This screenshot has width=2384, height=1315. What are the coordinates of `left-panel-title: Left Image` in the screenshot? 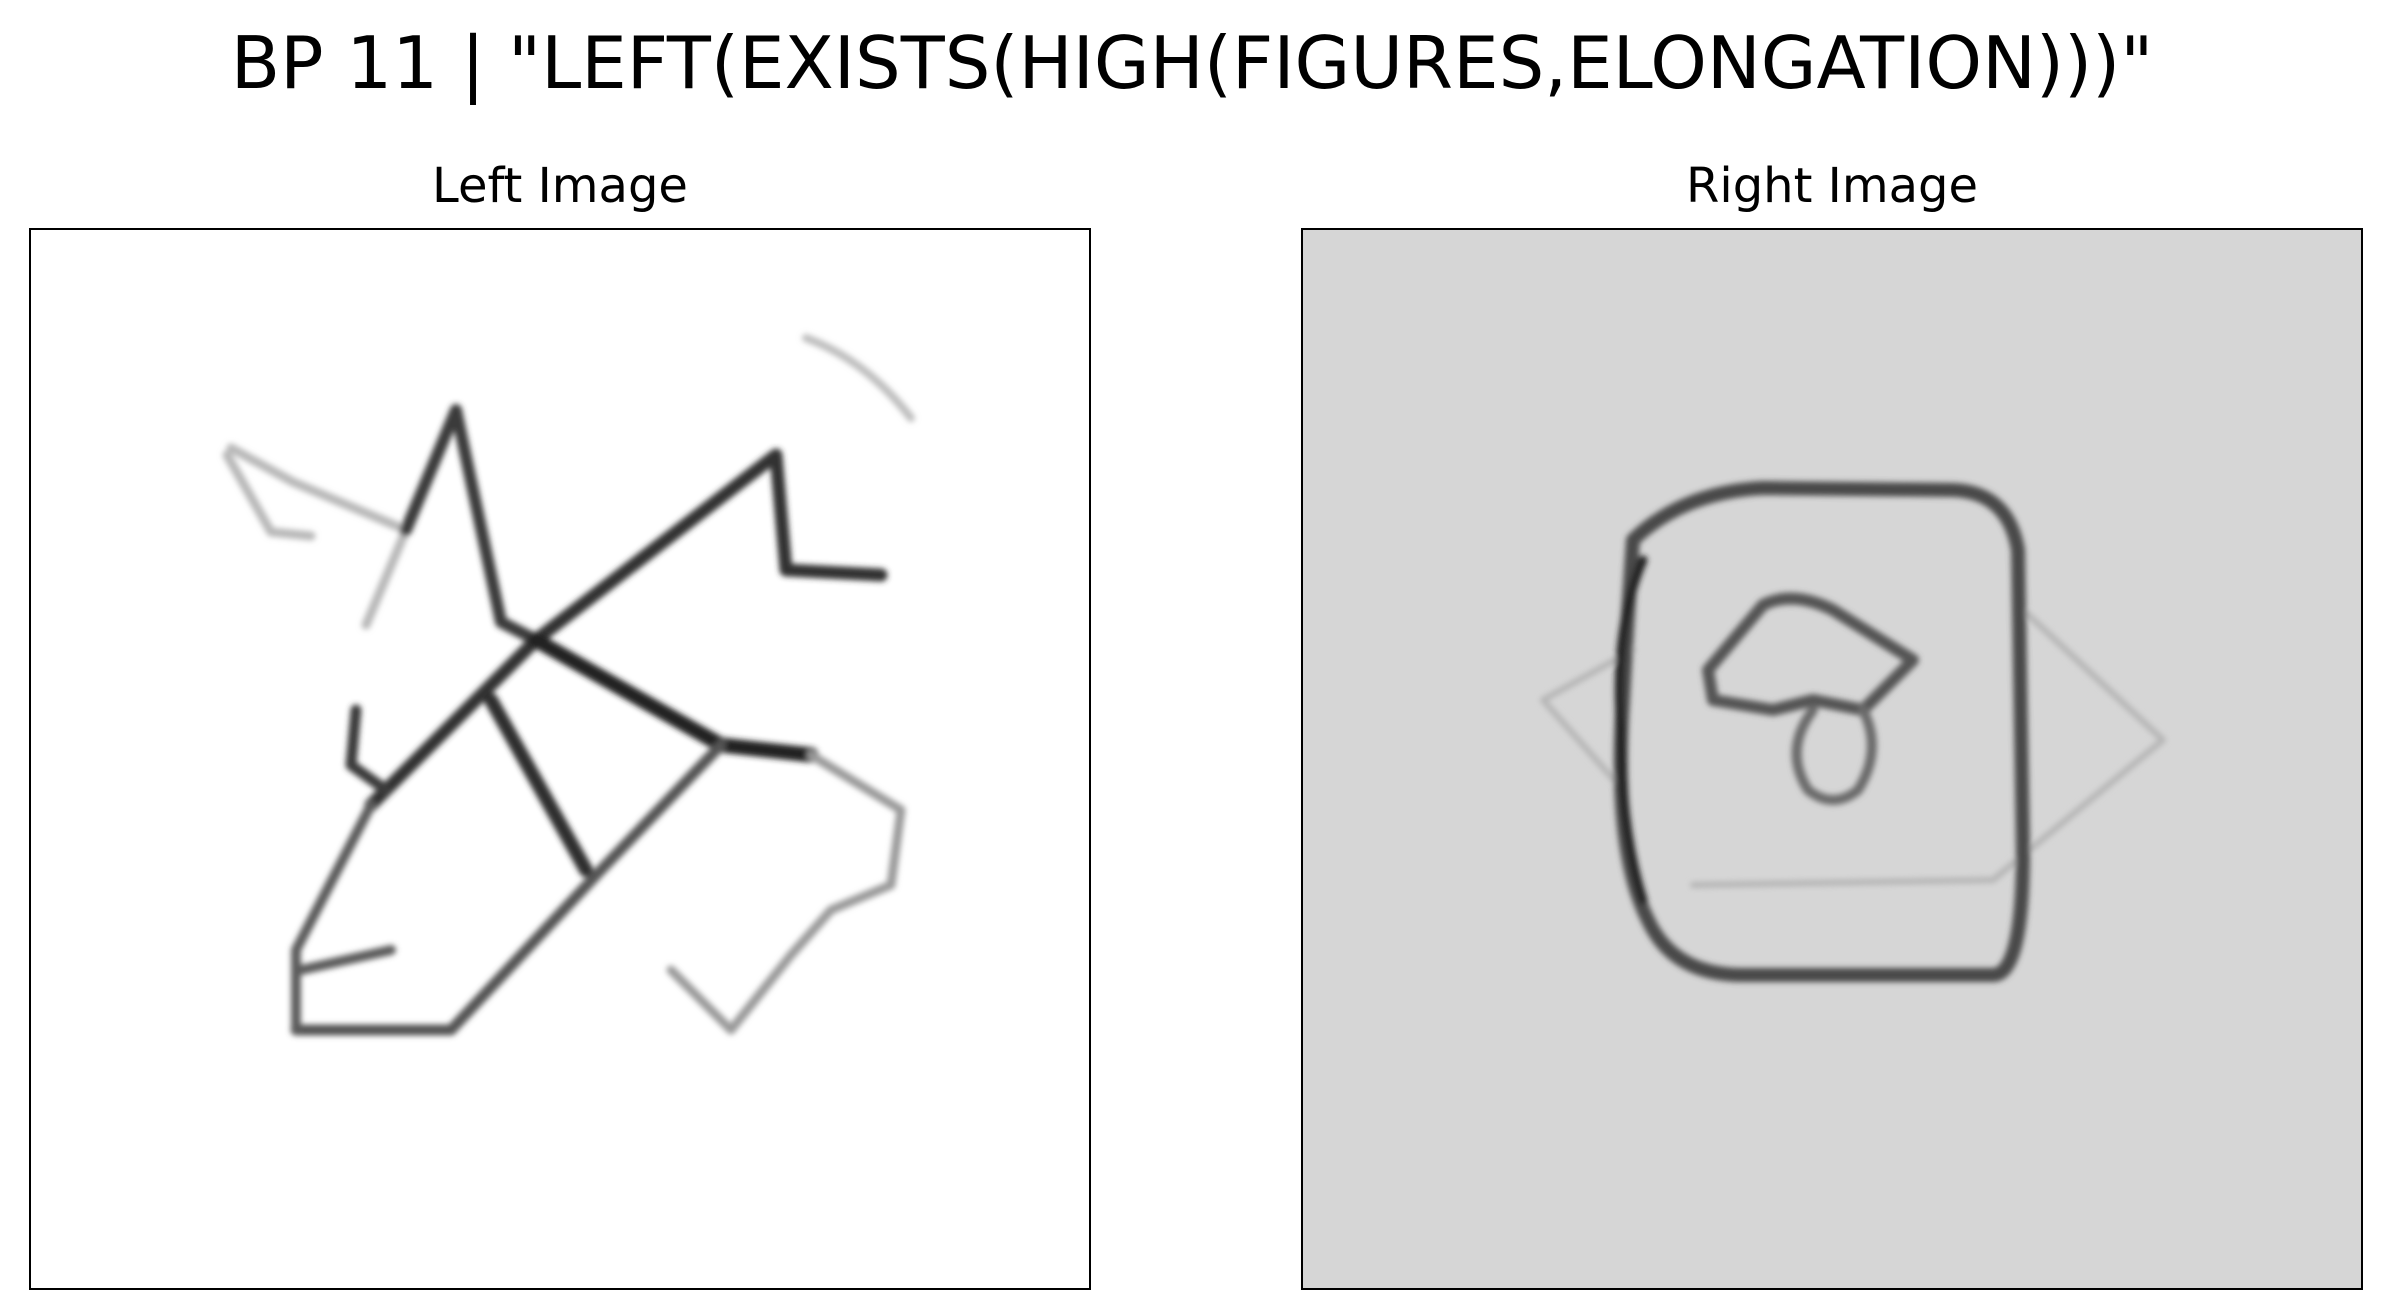 It's located at (560, 186).